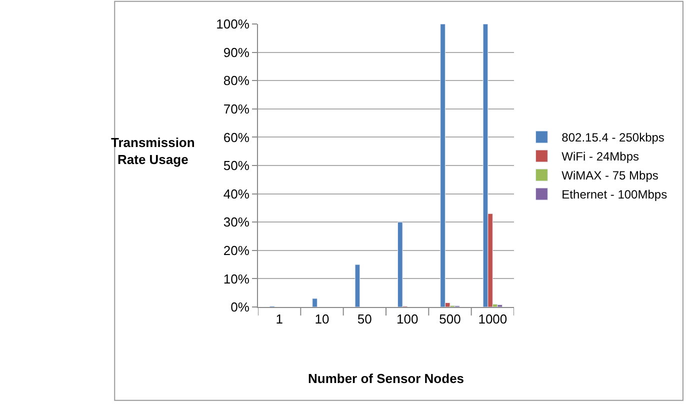 The image size is (690, 405). Describe the element at coordinates (601, 157) in the screenshot. I see `legend-label: WiFi - 24Mbps` at that location.